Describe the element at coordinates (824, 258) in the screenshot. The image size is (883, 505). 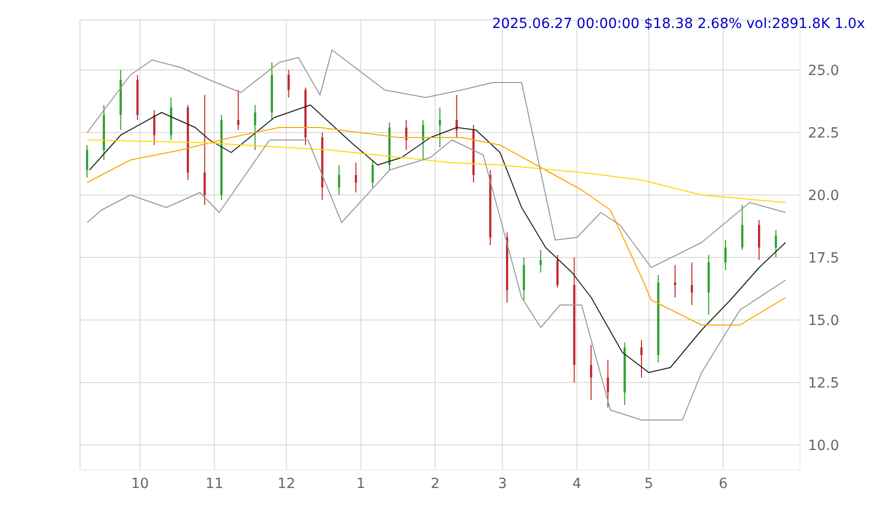
I see `y-tick-label: 17.5` at that location.